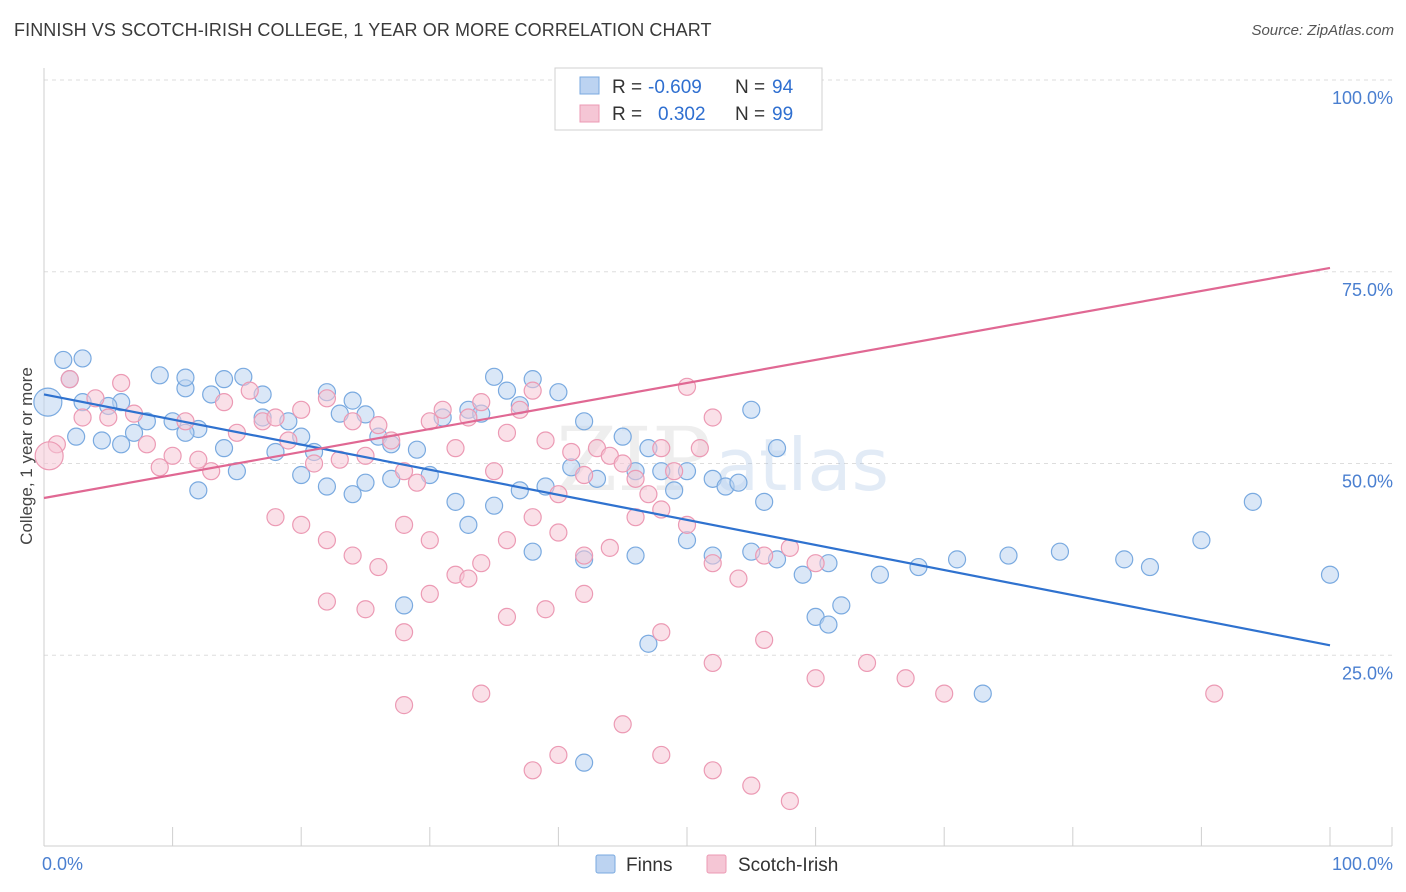 Image resolution: width=1406 pixels, height=892 pixels. I want to click on legend-r-value-2: 0.302, so click(682, 114).